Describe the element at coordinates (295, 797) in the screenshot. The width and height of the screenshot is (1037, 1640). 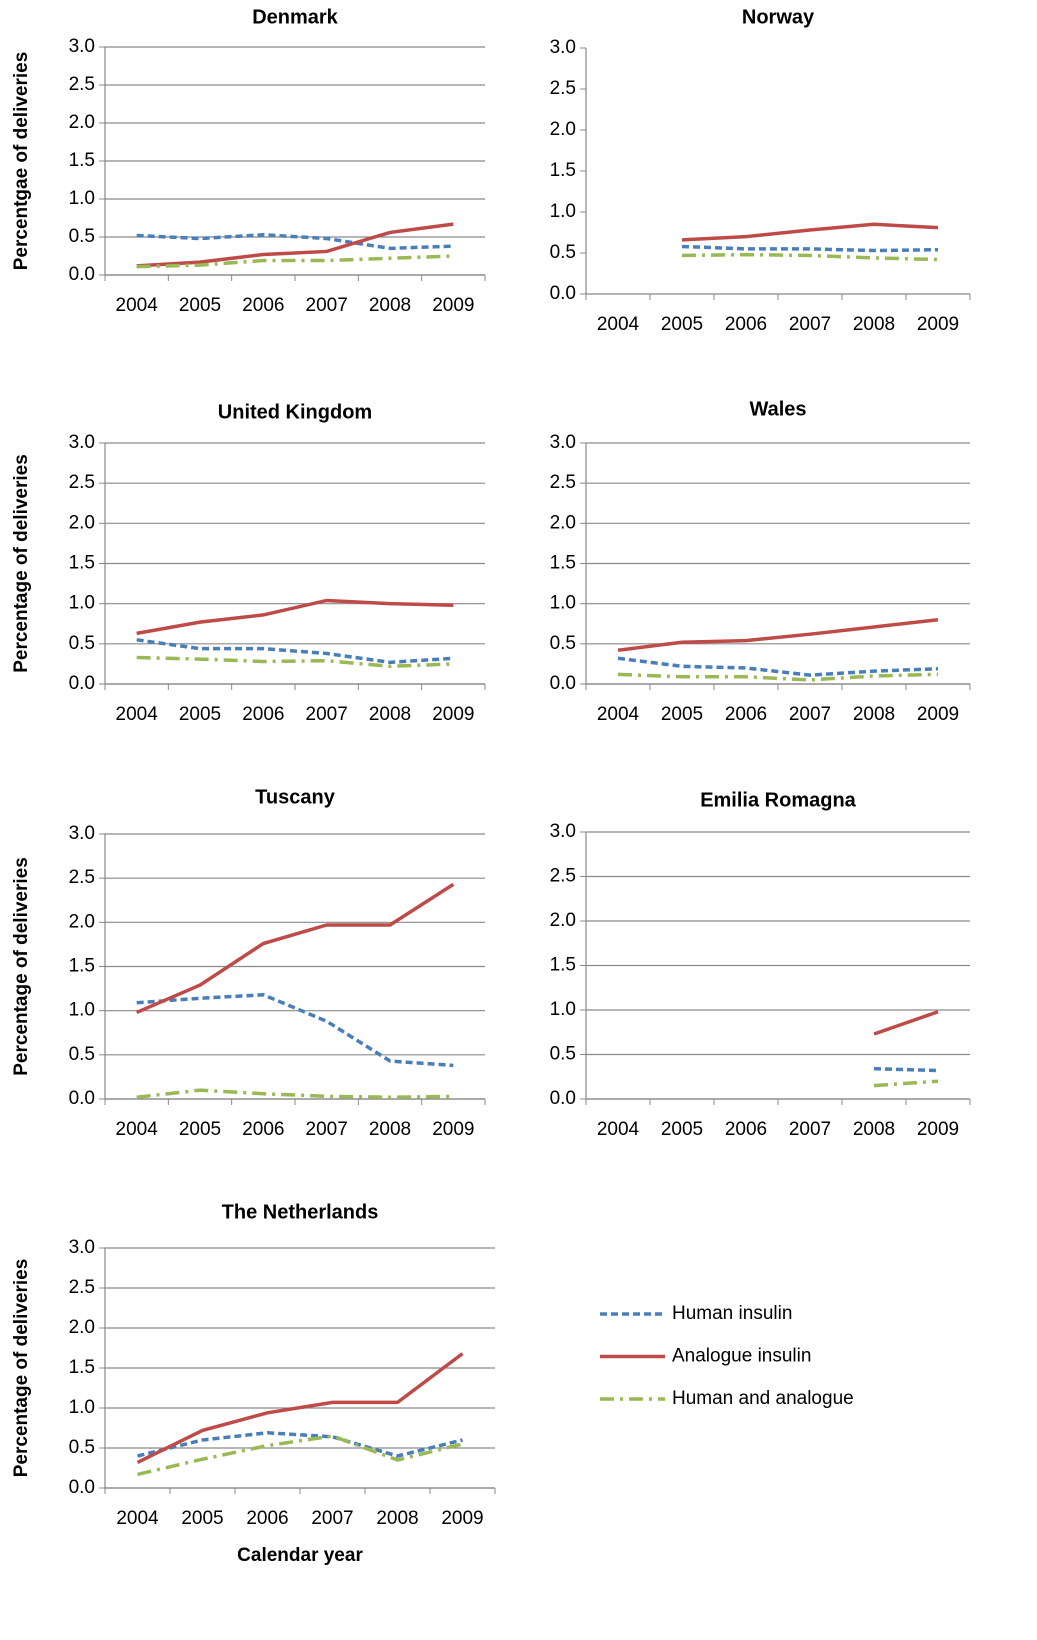
I see `chart-title: Tuscany` at that location.